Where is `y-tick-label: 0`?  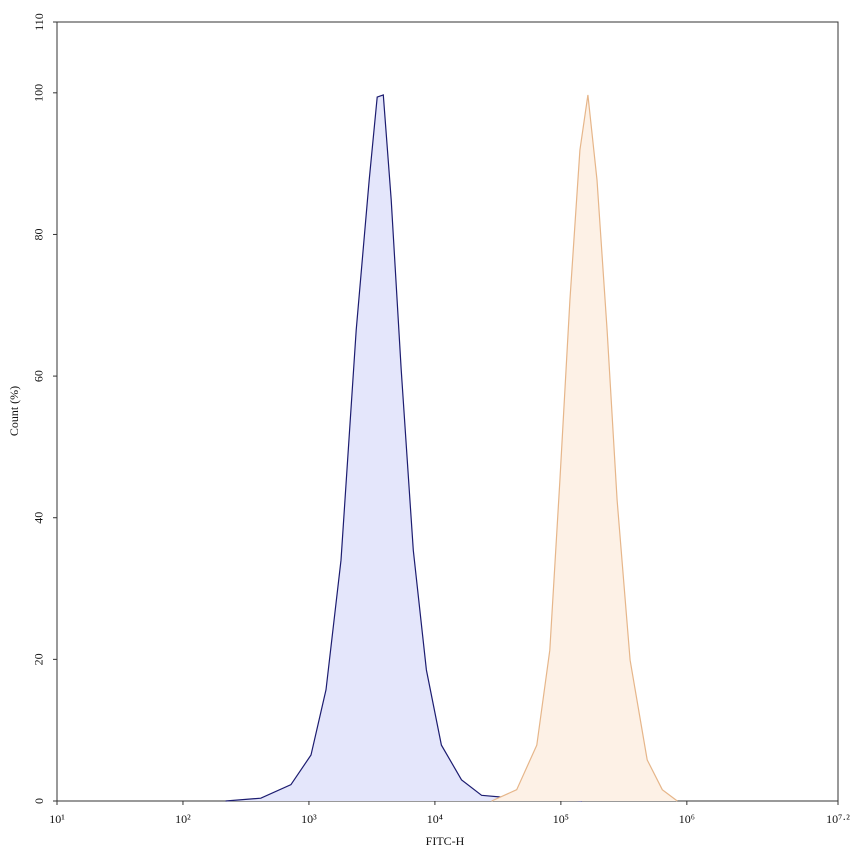
y-tick-label: 0 is located at coordinates (39, 801).